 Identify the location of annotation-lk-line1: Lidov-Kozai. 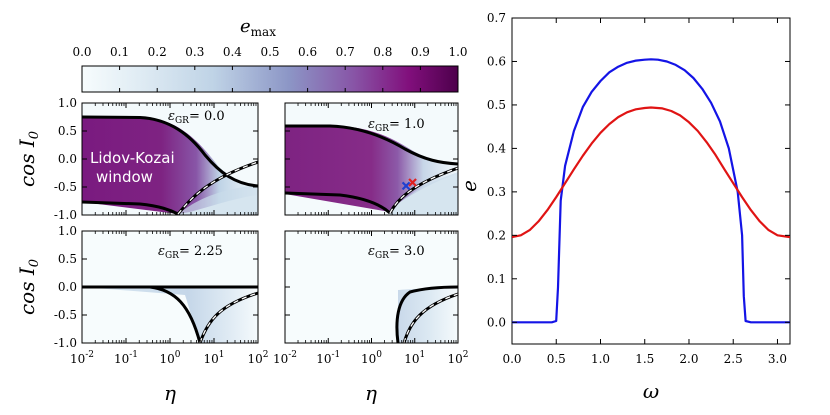
(132, 158).